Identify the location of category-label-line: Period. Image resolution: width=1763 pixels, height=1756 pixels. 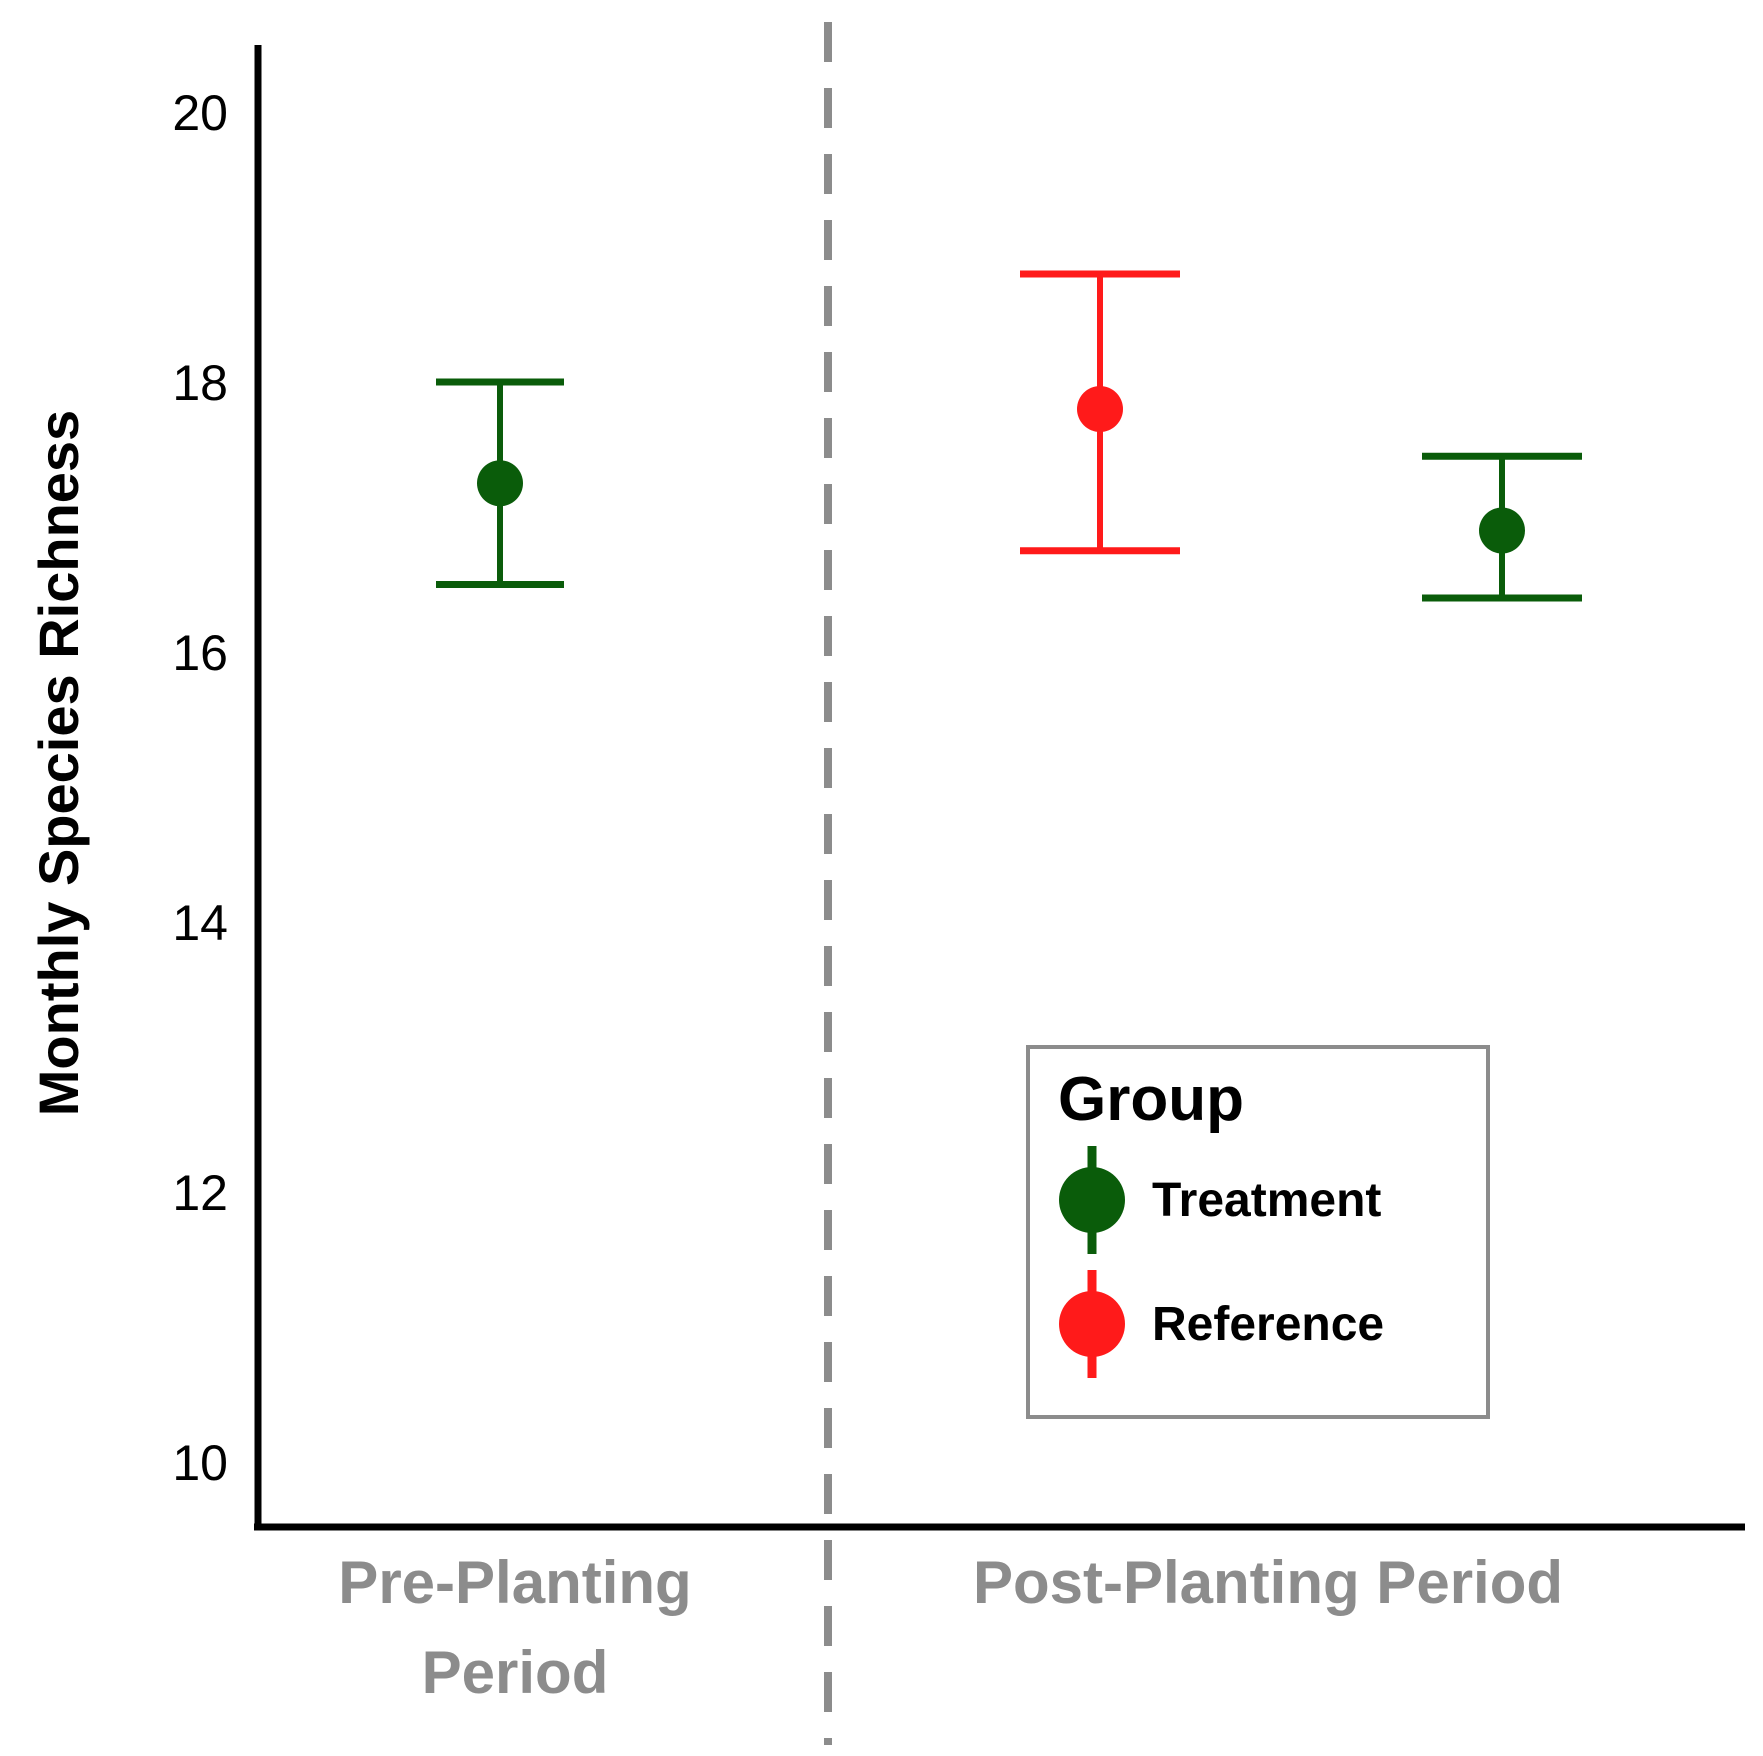
(515, 1672).